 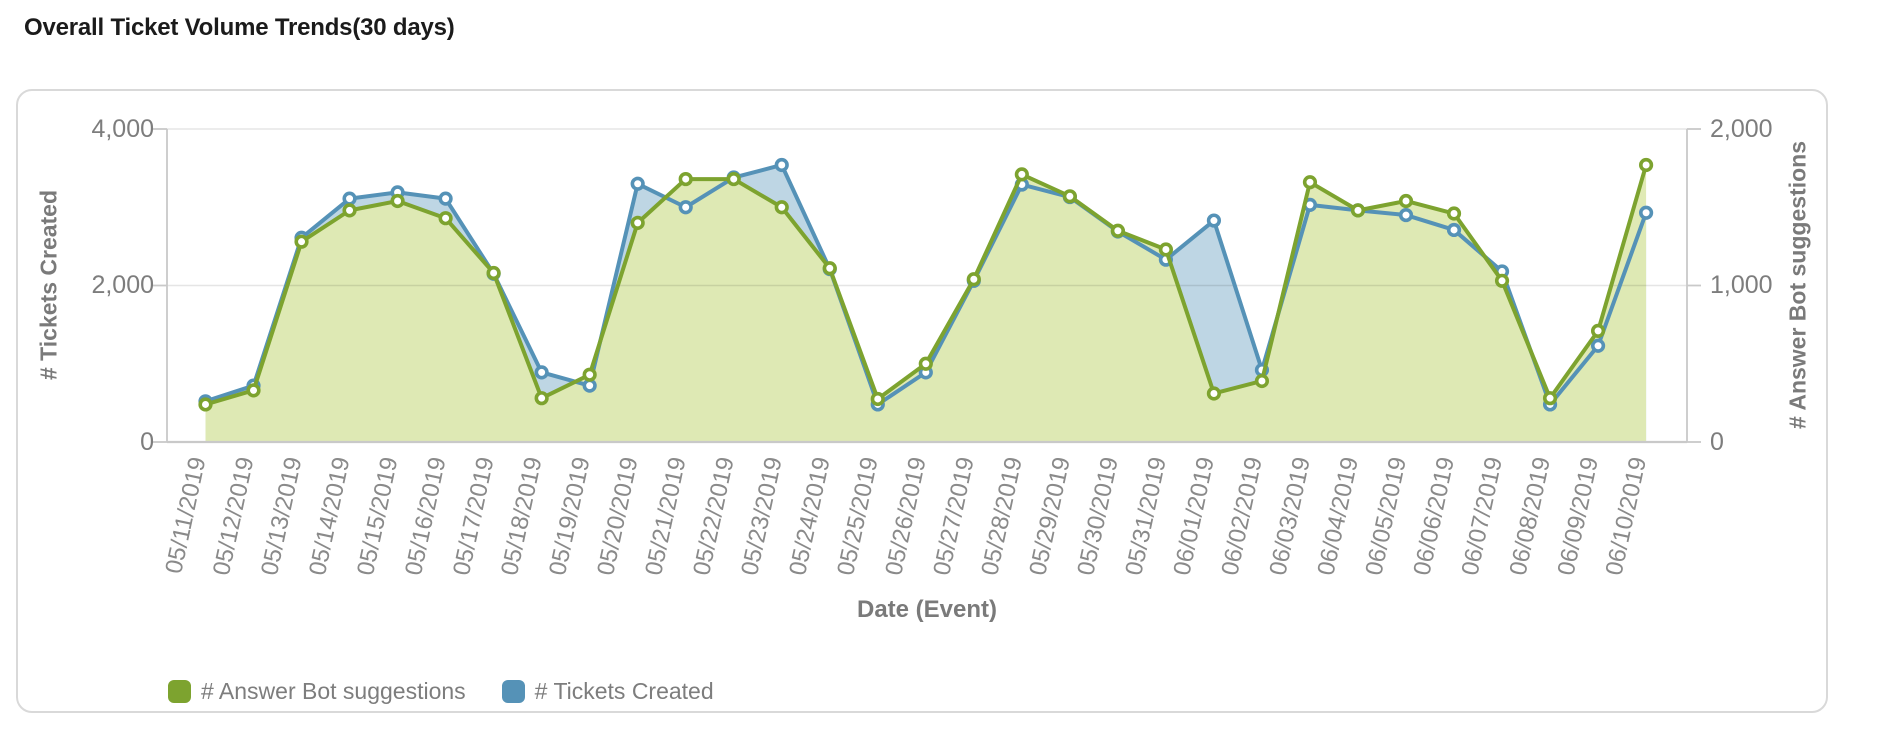 What do you see at coordinates (927, 609) in the screenshot?
I see `x-axis-title: Date (Event)` at bounding box center [927, 609].